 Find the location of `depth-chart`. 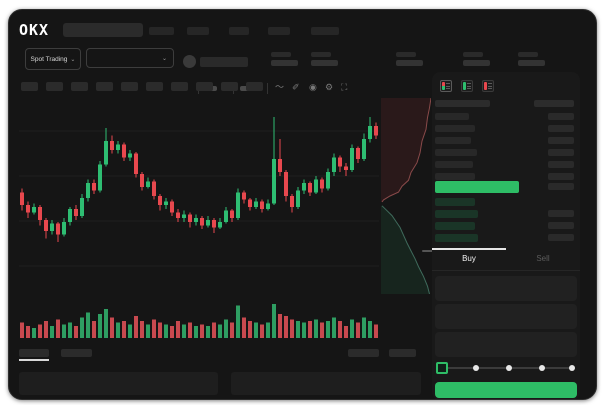

depth-chart is located at coordinates (406, 196).